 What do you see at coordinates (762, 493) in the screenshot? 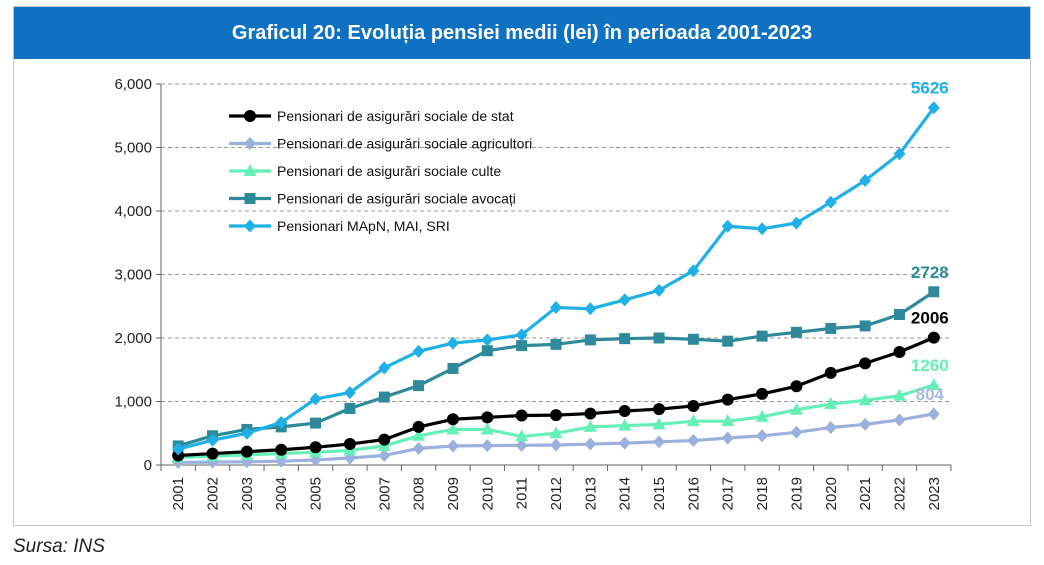
I see `x-tick-label: 2018` at bounding box center [762, 493].